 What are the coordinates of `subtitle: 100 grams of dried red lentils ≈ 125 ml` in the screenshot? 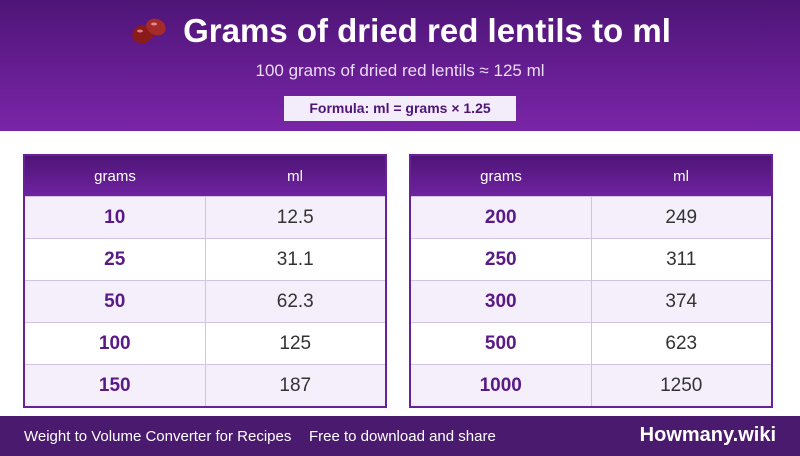 It's located at (400, 70).